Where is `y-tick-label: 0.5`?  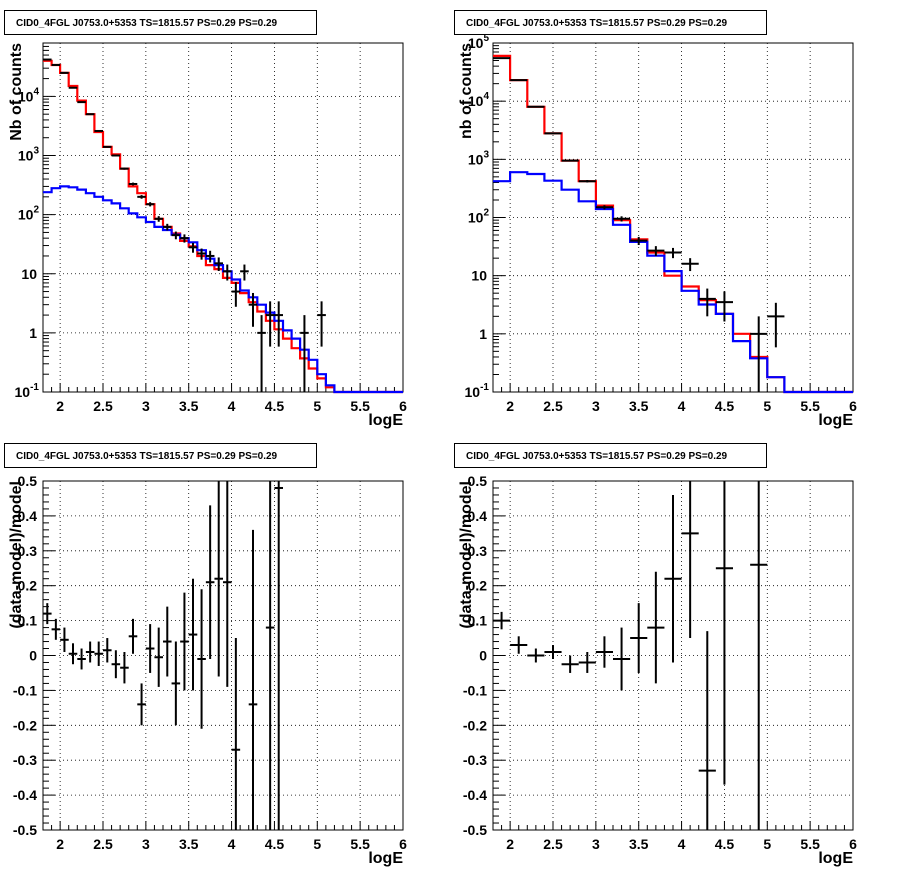 y-tick-label: 0.5 is located at coordinates (28, 481).